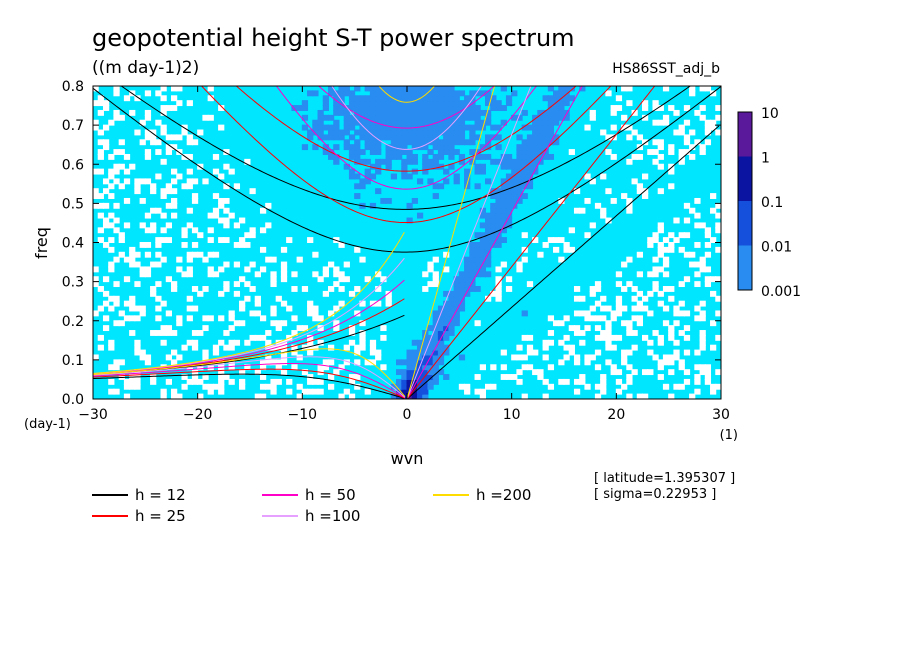 The height and width of the screenshot is (654, 904). Describe the element at coordinates (145, 68) in the screenshot. I see `chart-subtitle: ((m day-1)2)` at that location.